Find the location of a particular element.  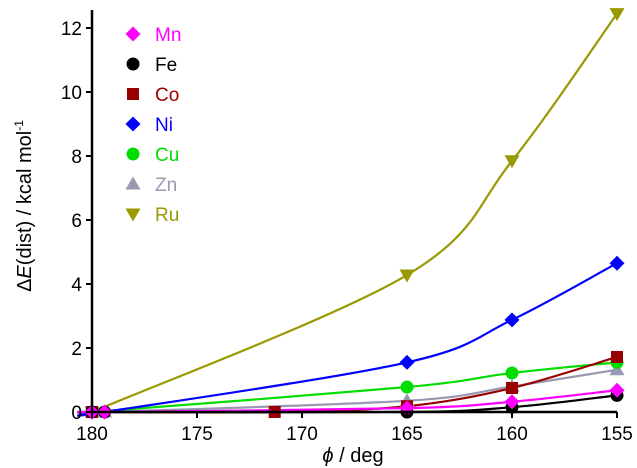

legend-marker-cu is located at coordinates (133, 154).